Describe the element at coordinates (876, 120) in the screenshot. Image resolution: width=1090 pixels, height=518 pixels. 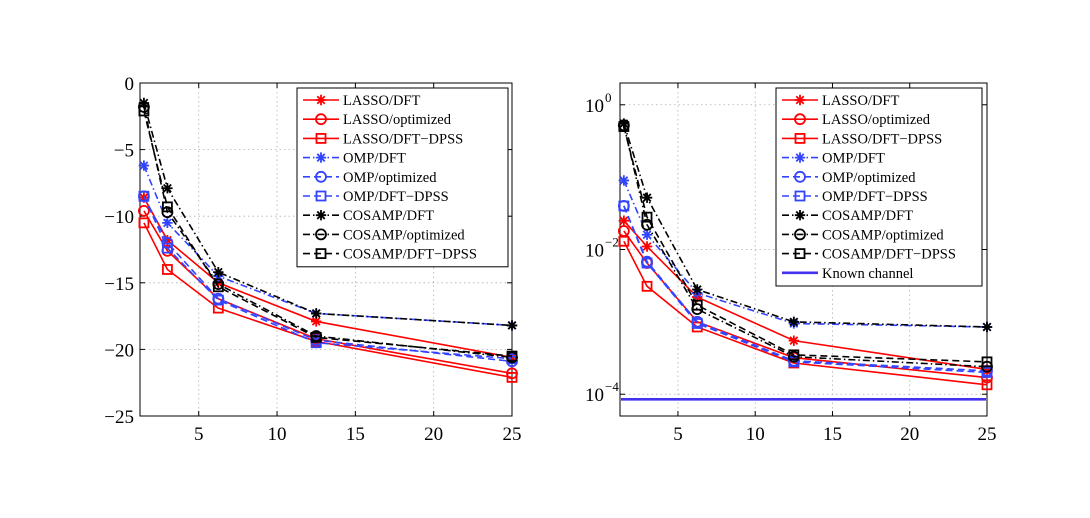
I see `legend-label: LASSO/optimized` at that location.